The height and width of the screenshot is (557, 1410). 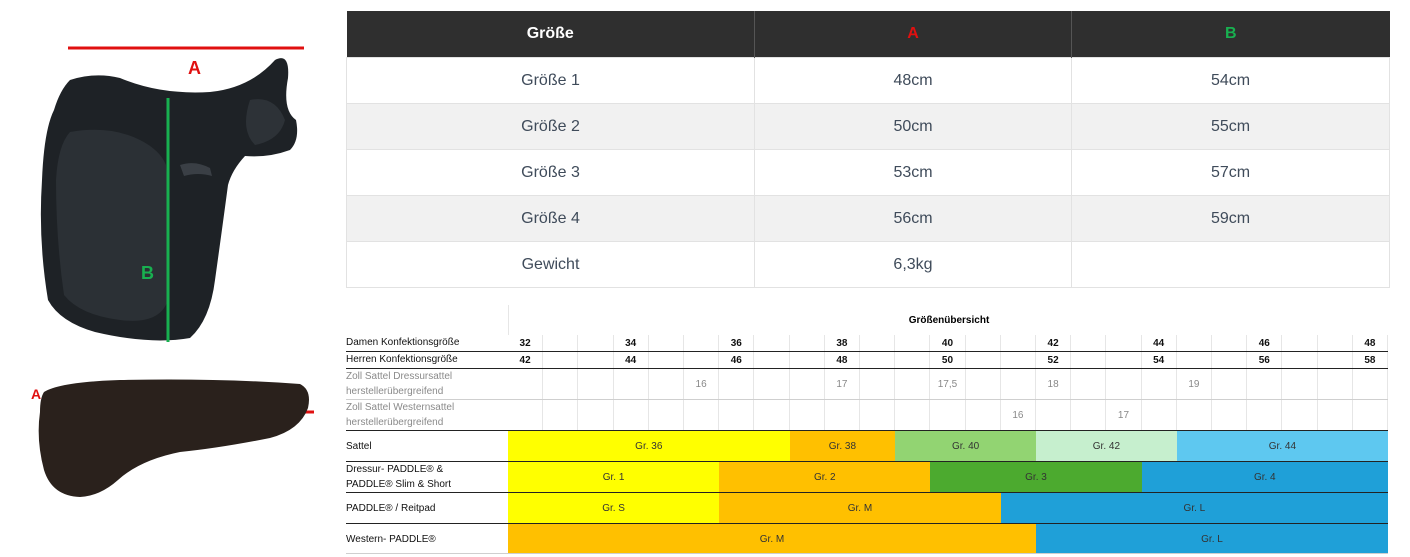 What do you see at coordinates (194, 68) in the screenshot?
I see `measure-a-label: A` at bounding box center [194, 68].